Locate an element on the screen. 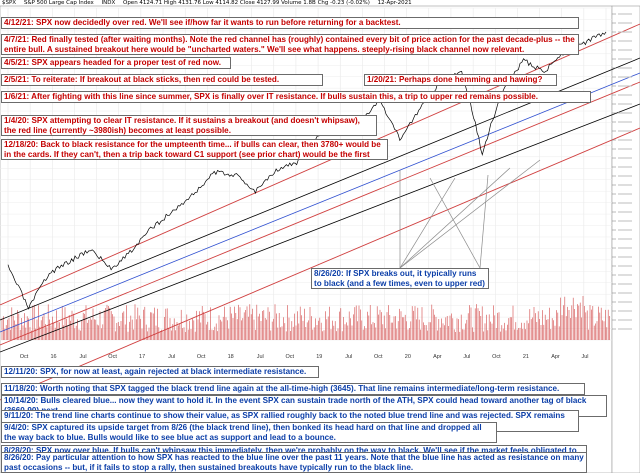 The height and width of the screenshot is (473, 640). x-tick-label: 20 is located at coordinates (408, 357).